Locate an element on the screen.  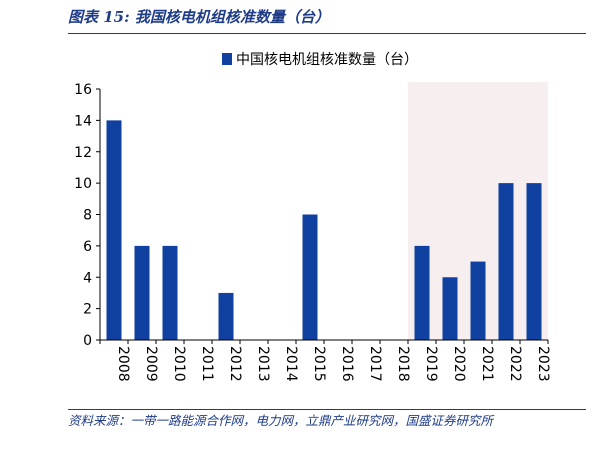
x-tick-label: 2016 is located at coordinates (347, 364).